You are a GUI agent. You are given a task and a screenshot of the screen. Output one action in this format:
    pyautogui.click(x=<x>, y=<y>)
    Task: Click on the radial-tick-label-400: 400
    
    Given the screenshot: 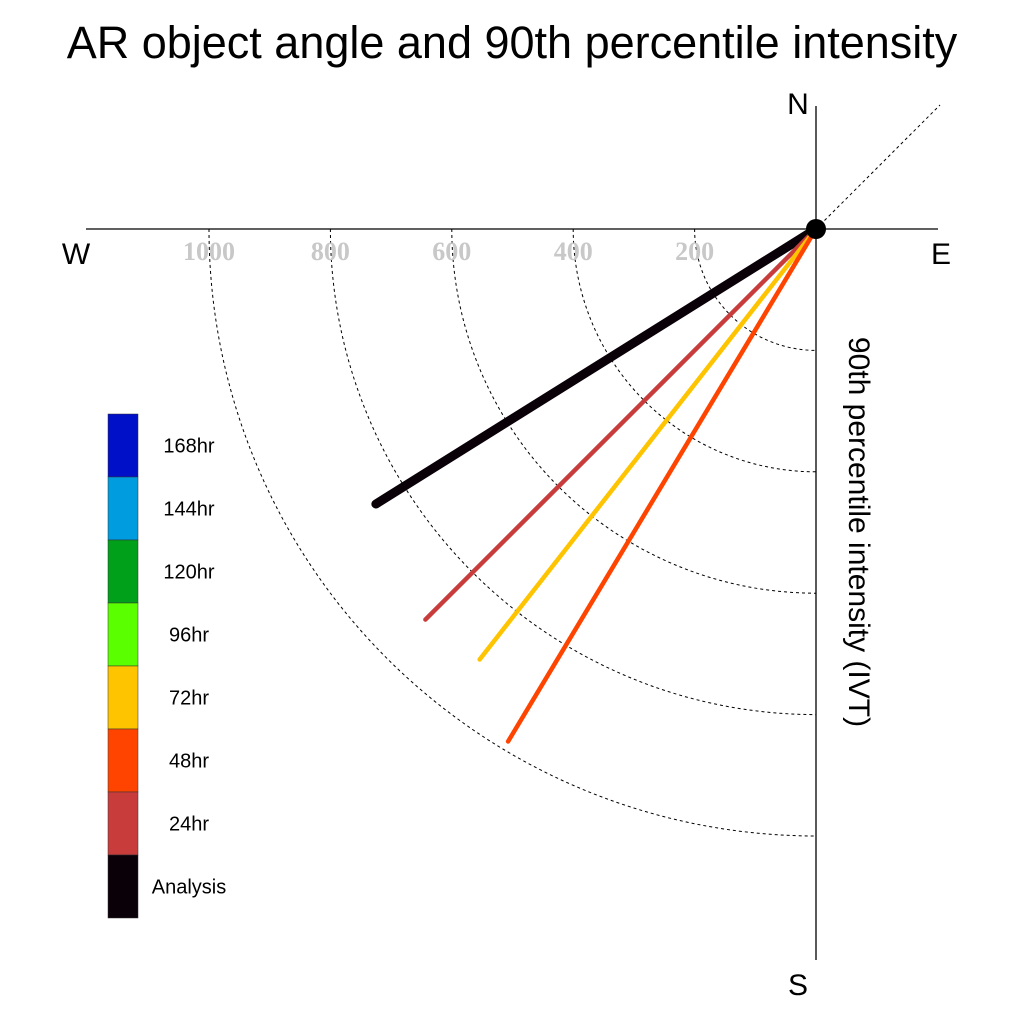 What is the action you would take?
    pyautogui.click(x=573, y=251)
    